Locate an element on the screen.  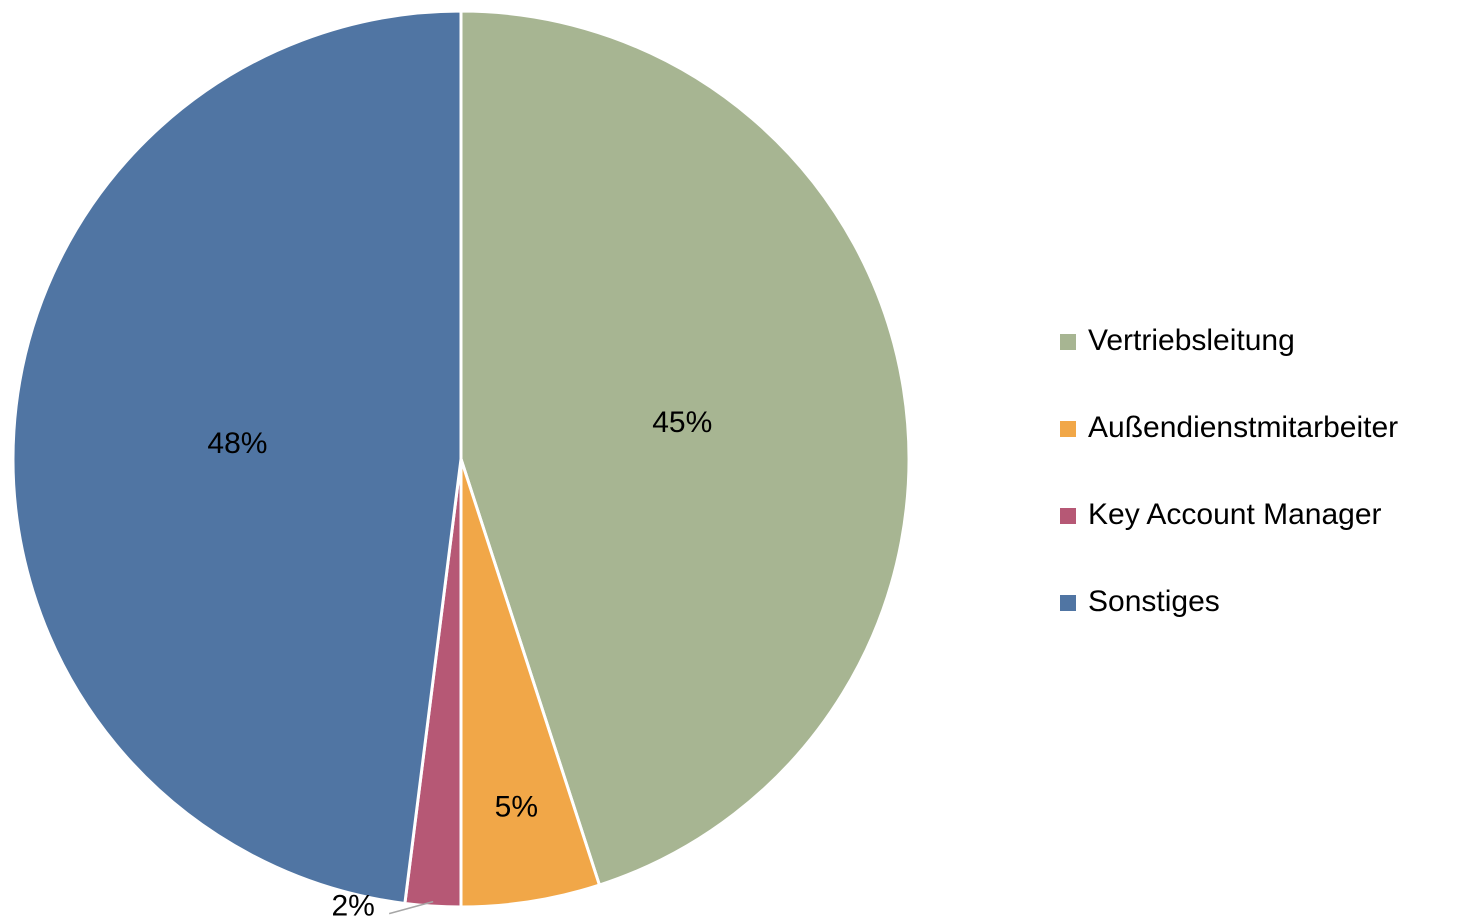
legend-label: Außendienstmitarbeiter is located at coordinates (1243, 427).